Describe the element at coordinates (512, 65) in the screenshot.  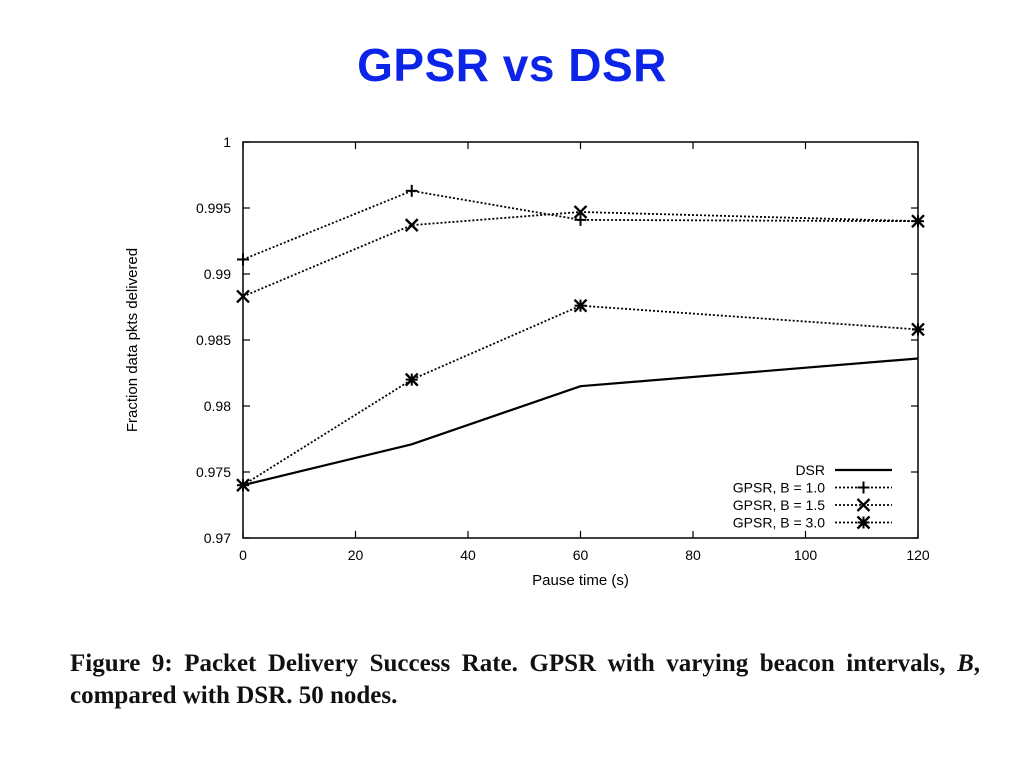
I see `slide-title: GPSR vs DSR` at that location.